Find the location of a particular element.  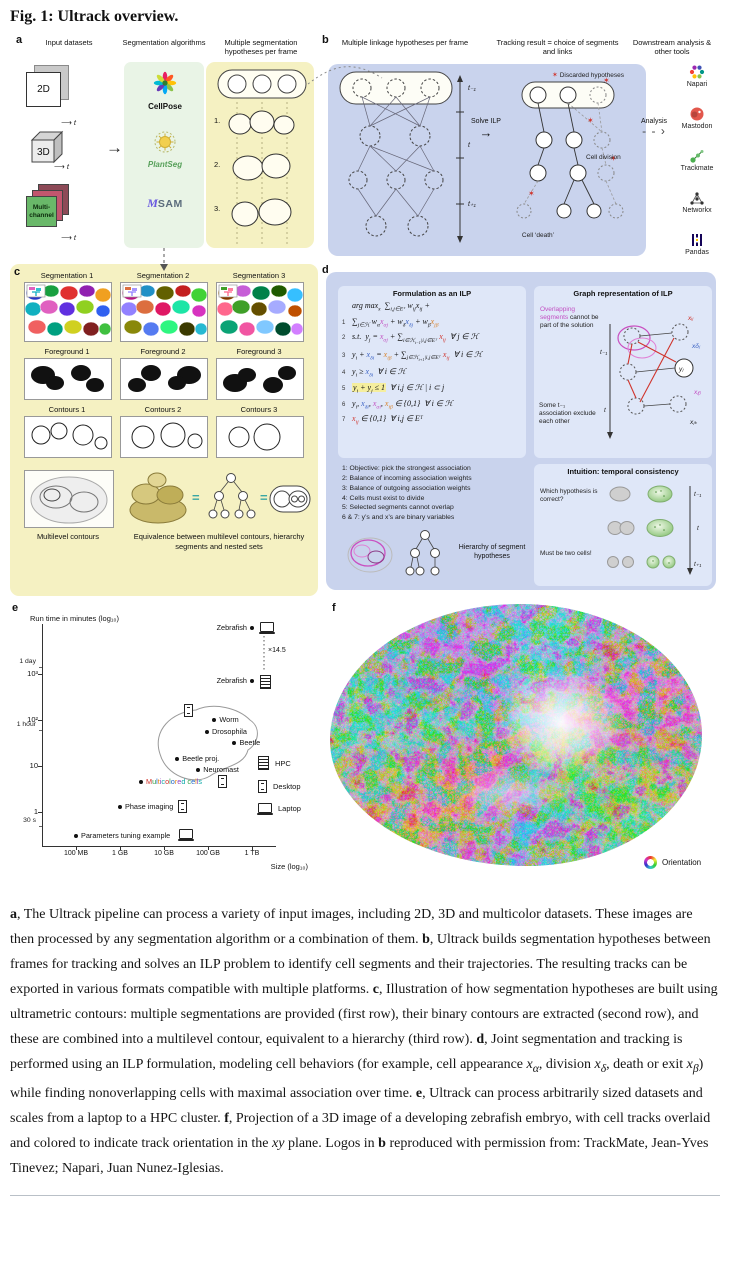

time-label-now: t is located at coordinates (469, 145).